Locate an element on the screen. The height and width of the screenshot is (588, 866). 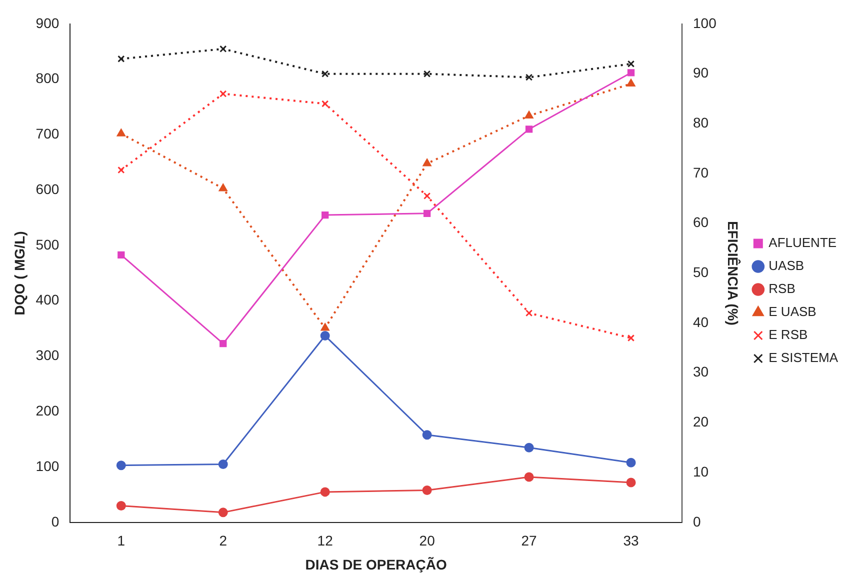
x-tick-label: 20 is located at coordinates (427, 540).